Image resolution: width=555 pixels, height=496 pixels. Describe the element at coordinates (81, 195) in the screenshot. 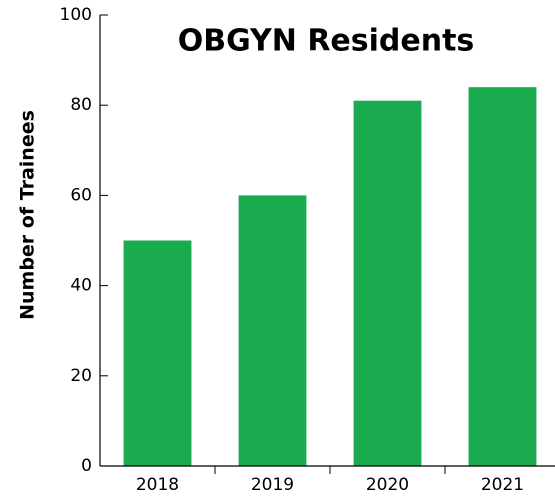

I see `y-tick-label: 60` at that location.